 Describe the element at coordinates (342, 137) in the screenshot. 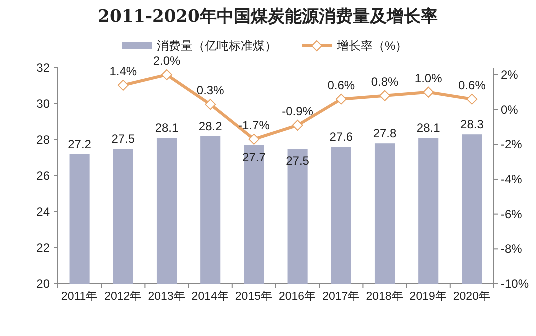

I see `data-label: 27.6` at that location.